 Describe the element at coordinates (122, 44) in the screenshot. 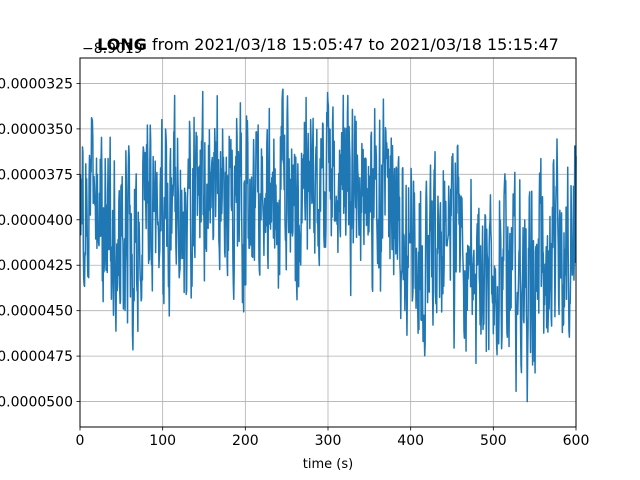

I see `chart-title-variable: LONG` at that location.